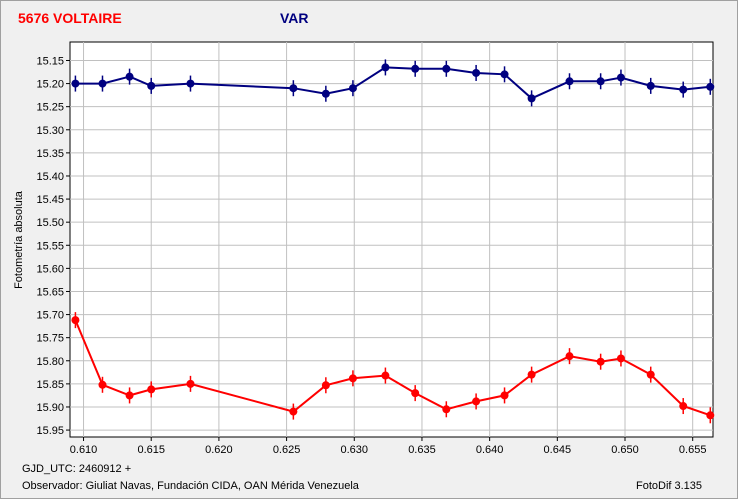 The image size is (738, 499). What do you see at coordinates (84, 450) in the screenshot?
I see `x-tick-label: 0.610` at bounding box center [84, 450].